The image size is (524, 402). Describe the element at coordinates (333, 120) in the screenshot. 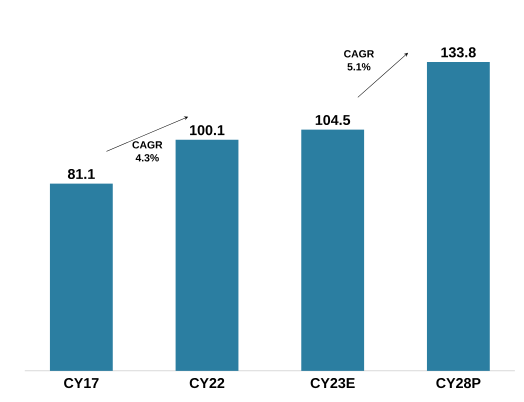

I see `data-label: 104.5` at that location.